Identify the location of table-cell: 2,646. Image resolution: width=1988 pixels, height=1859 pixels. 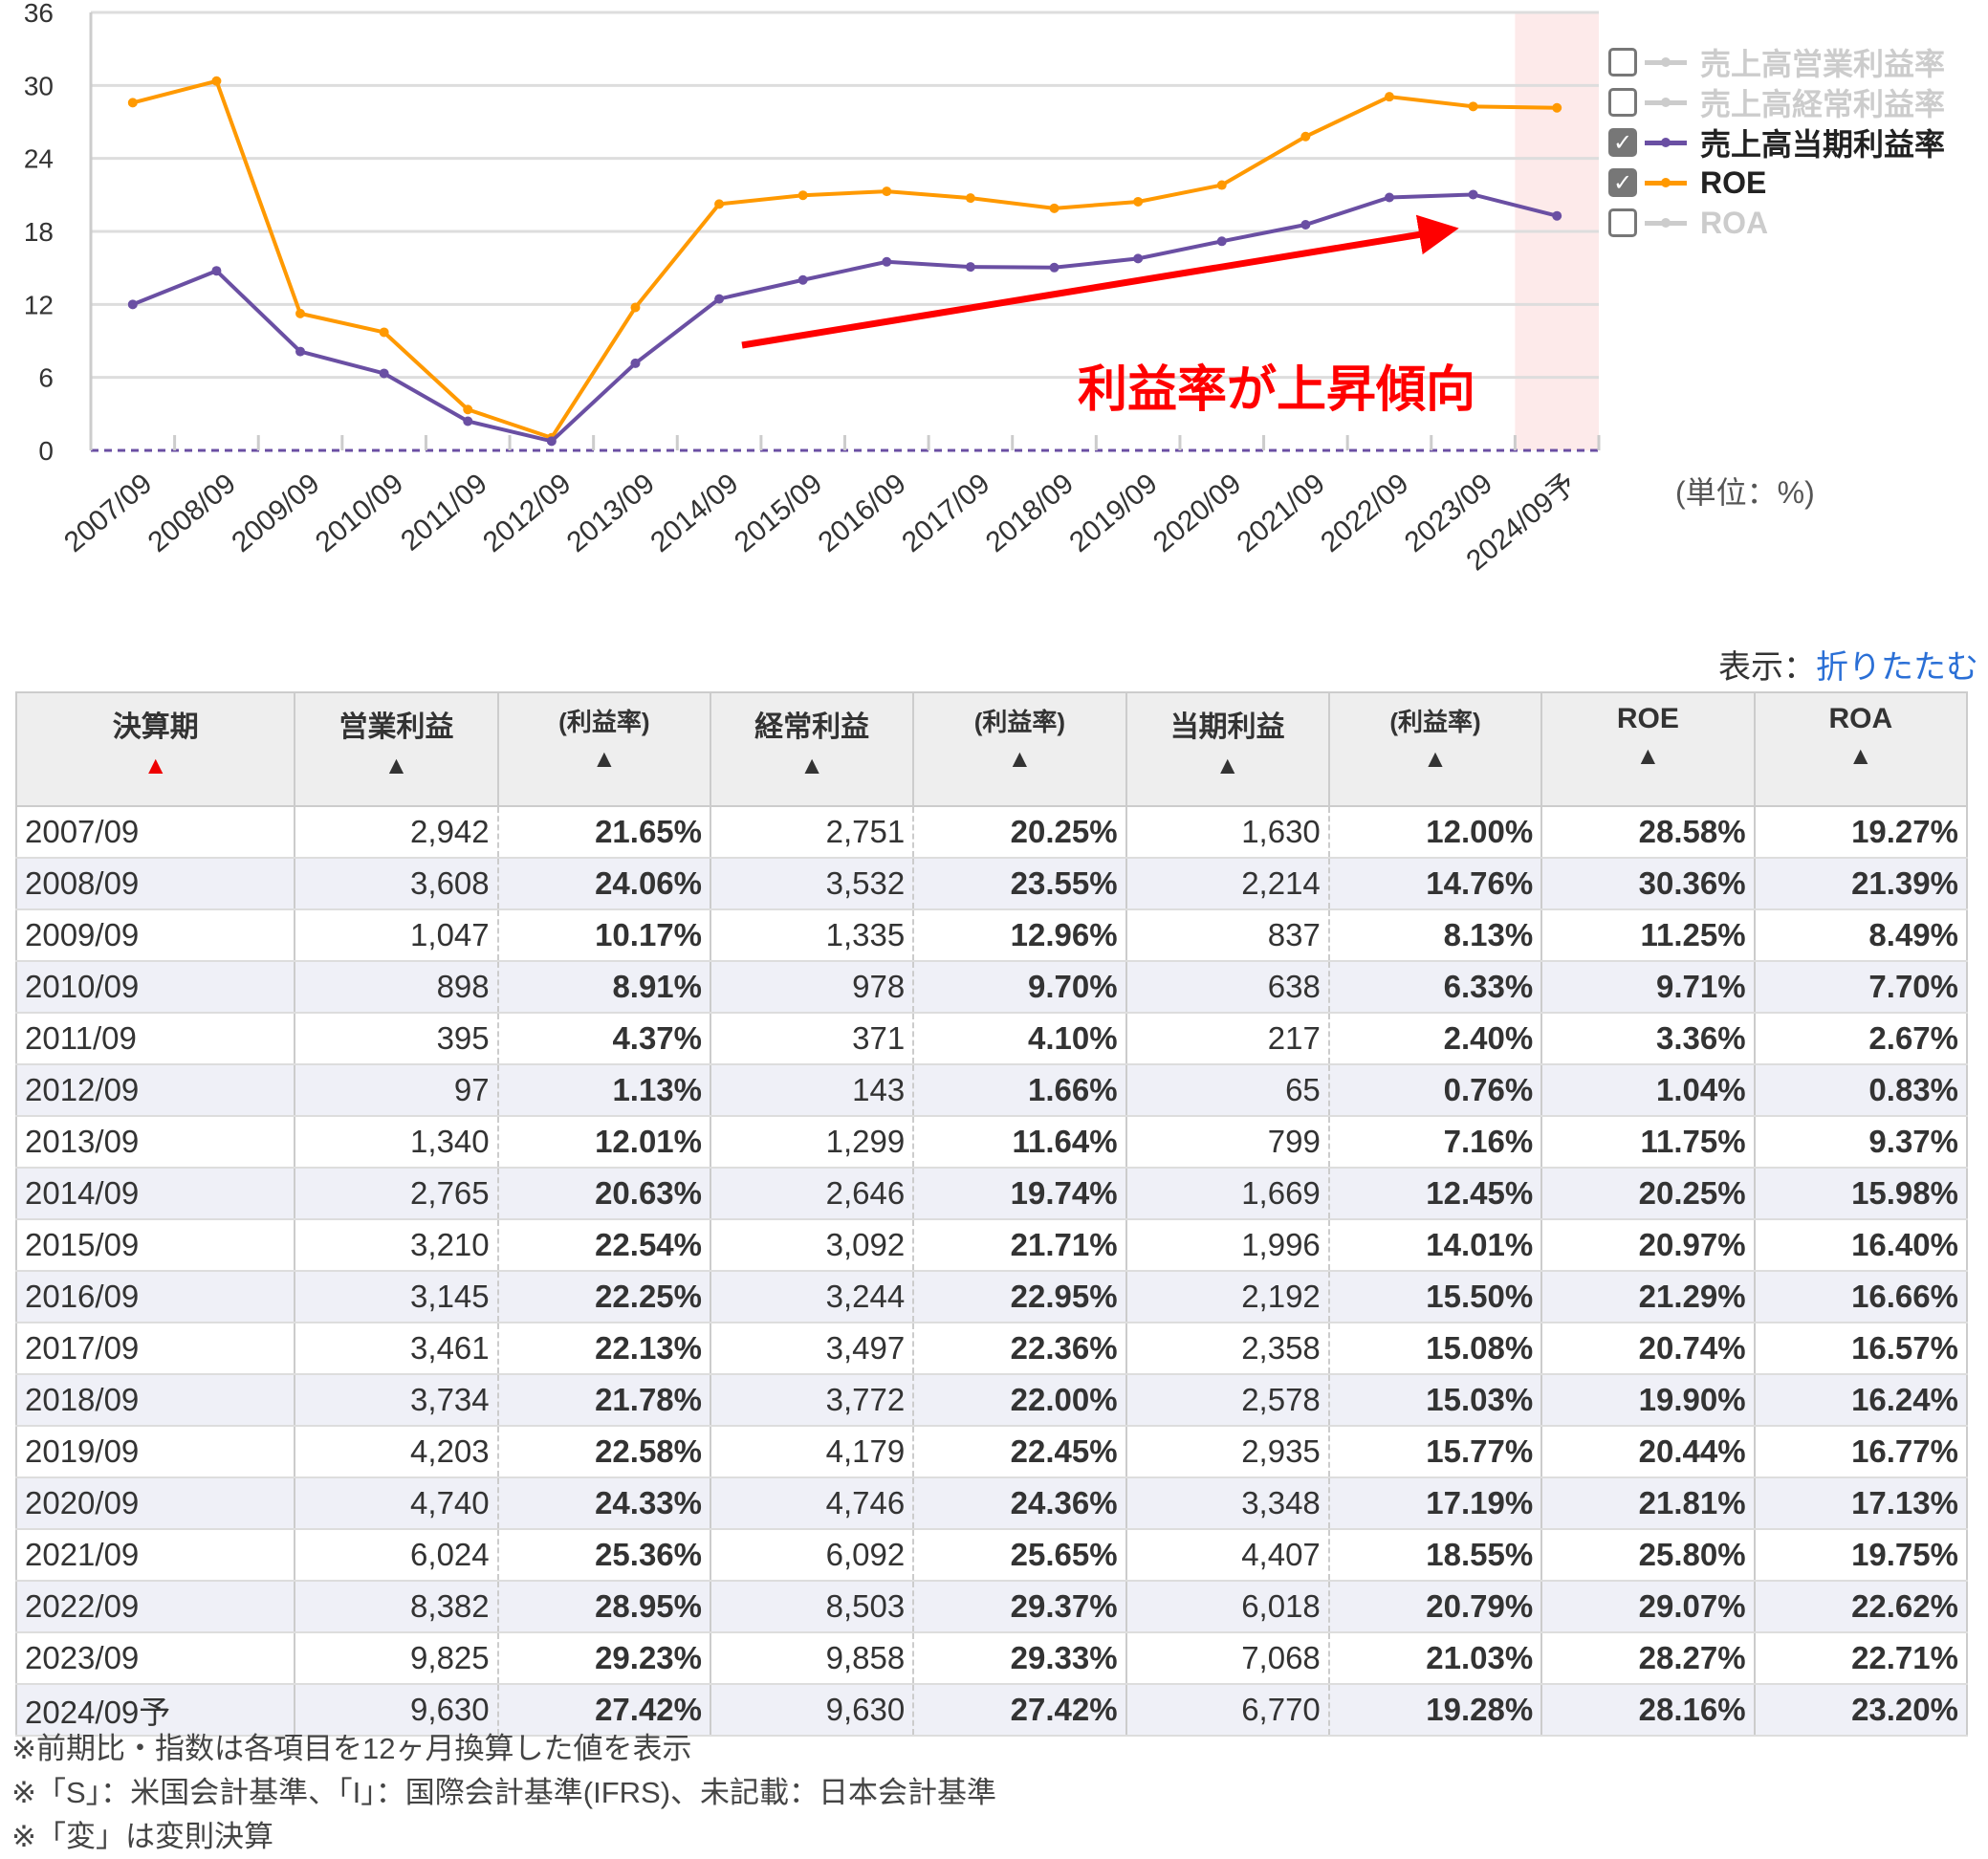
(812, 1194).